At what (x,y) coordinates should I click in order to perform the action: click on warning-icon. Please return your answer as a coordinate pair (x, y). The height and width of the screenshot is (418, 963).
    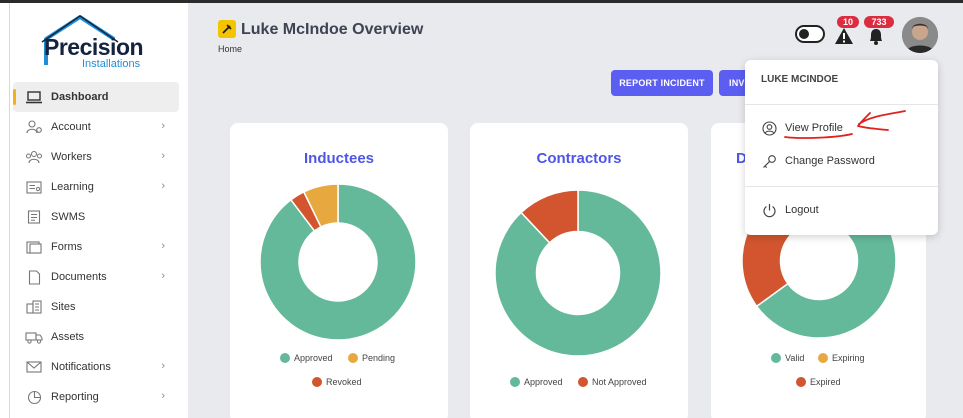
    Looking at the image, I should click on (844, 36).